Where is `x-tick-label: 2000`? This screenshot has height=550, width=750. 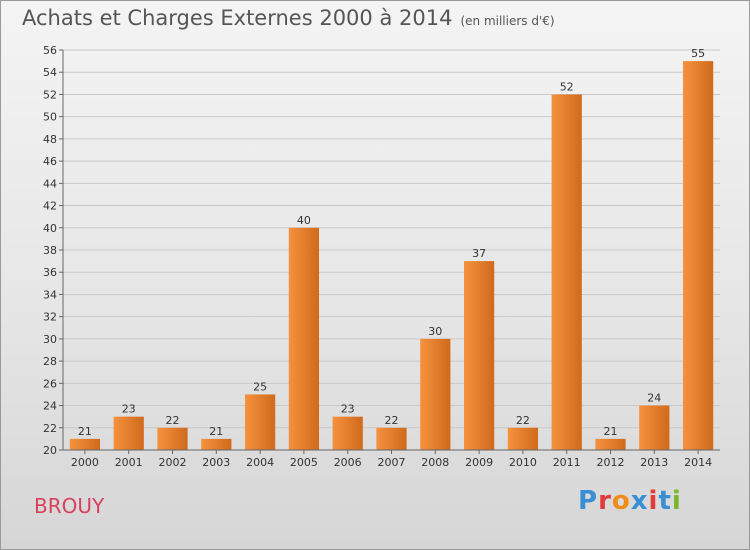
x-tick-label: 2000 is located at coordinates (85, 462).